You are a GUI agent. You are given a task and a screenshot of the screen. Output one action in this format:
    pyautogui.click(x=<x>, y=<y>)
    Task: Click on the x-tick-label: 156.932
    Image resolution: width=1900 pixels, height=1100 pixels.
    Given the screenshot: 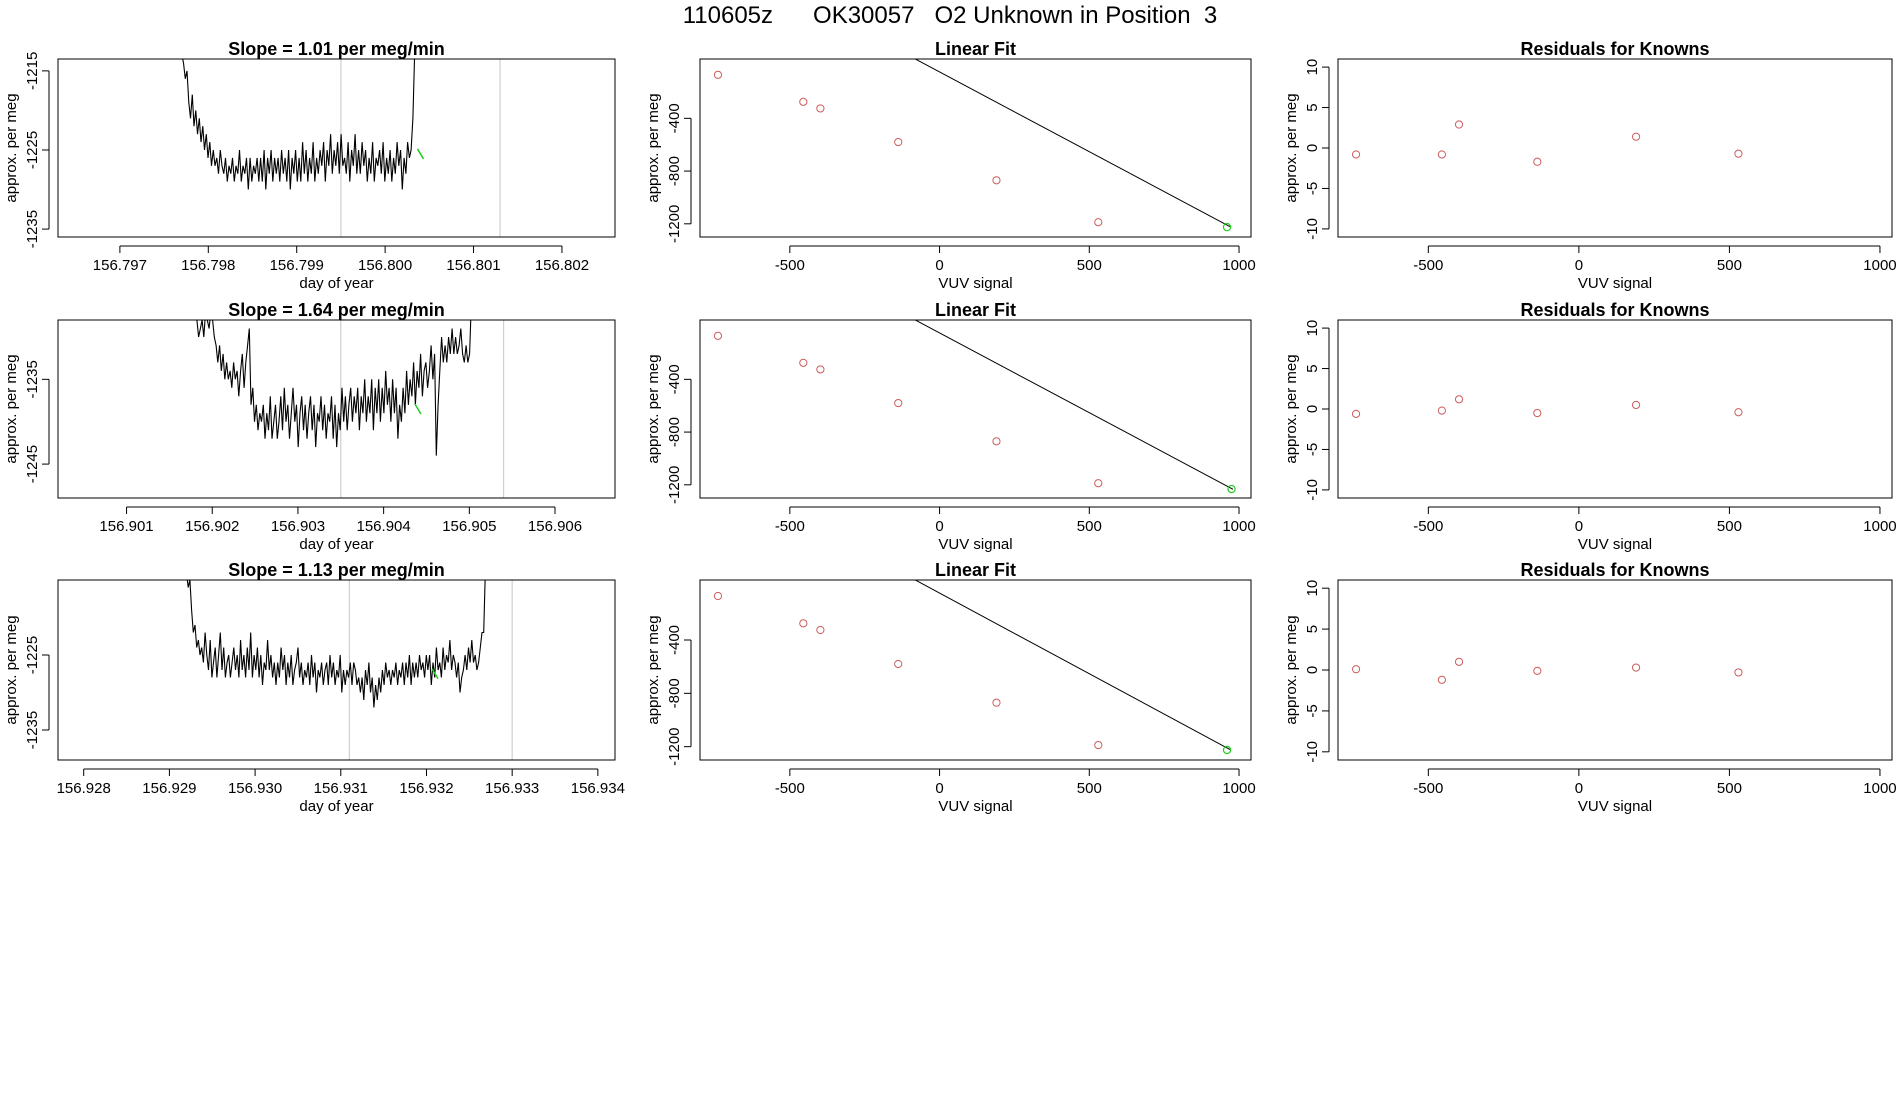 What is the action you would take?
    pyautogui.click(x=426, y=788)
    